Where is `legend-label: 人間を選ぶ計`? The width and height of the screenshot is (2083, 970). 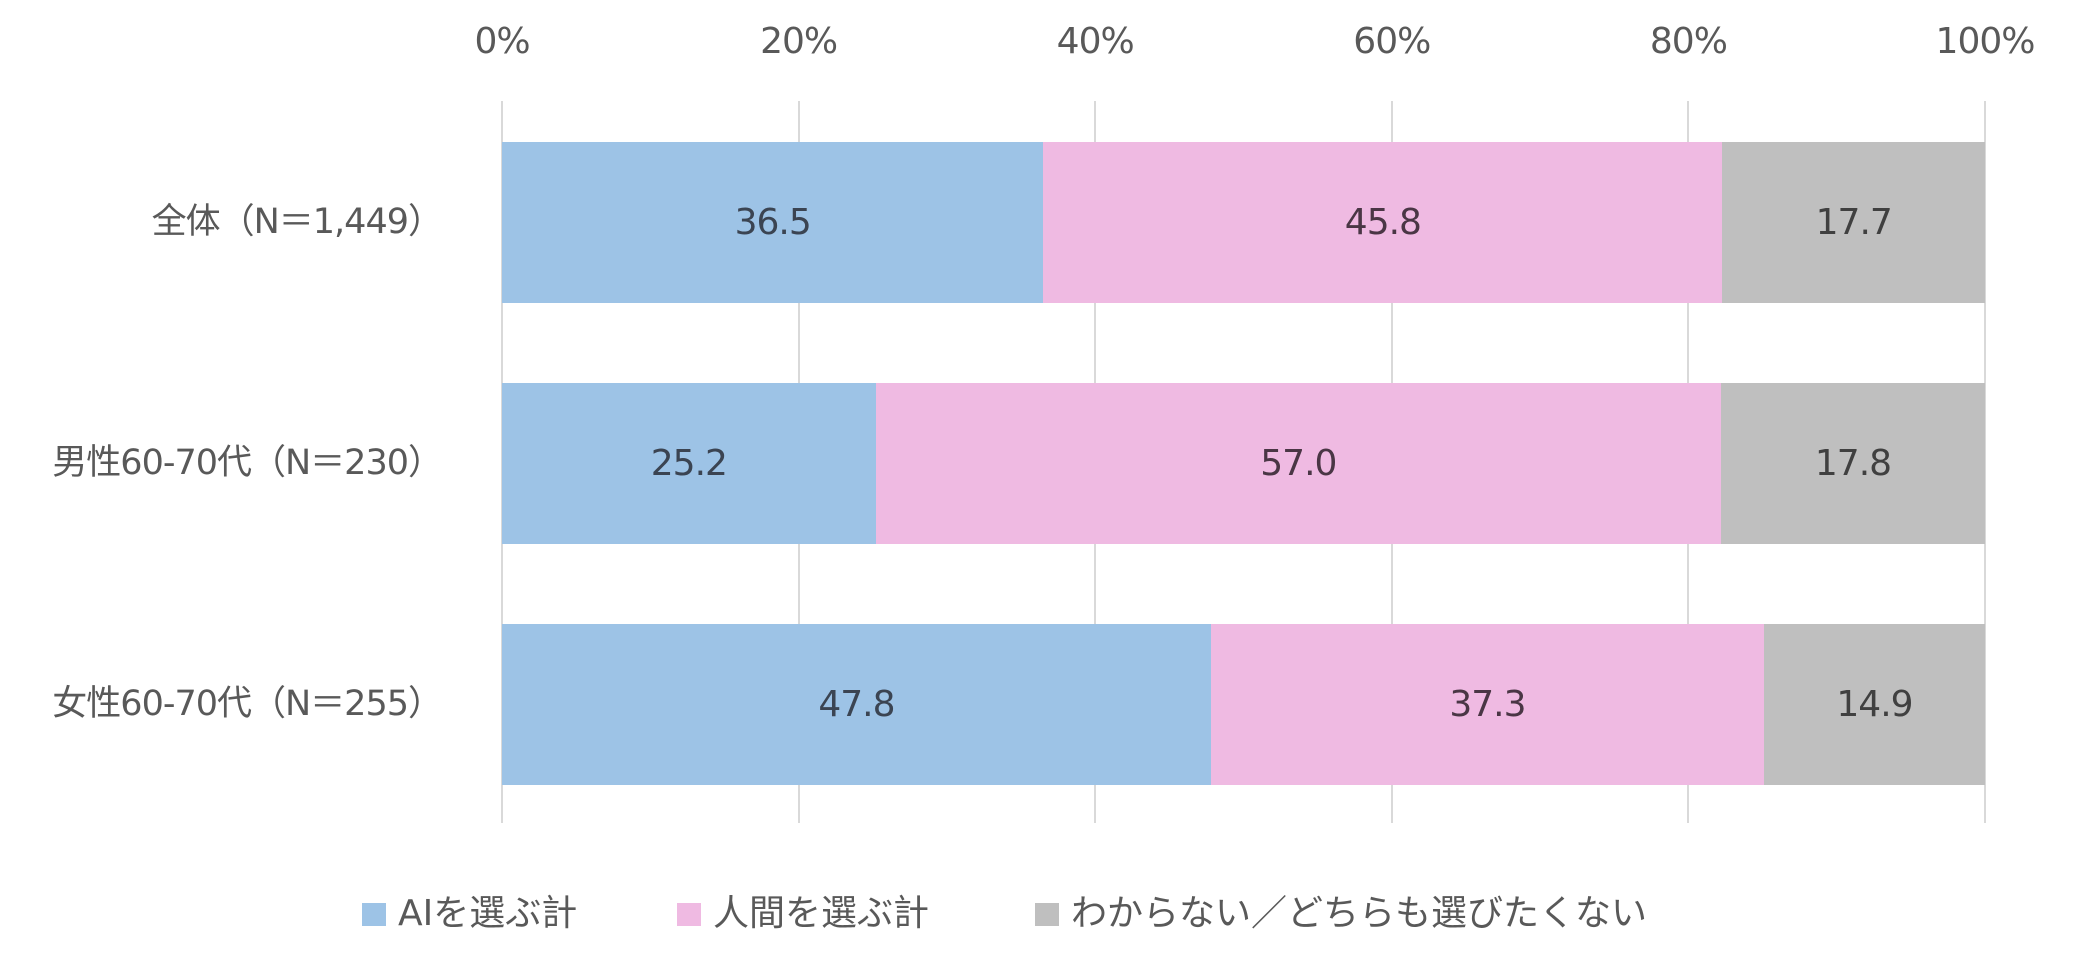 legend-label: 人間を選ぶ計 is located at coordinates (821, 913).